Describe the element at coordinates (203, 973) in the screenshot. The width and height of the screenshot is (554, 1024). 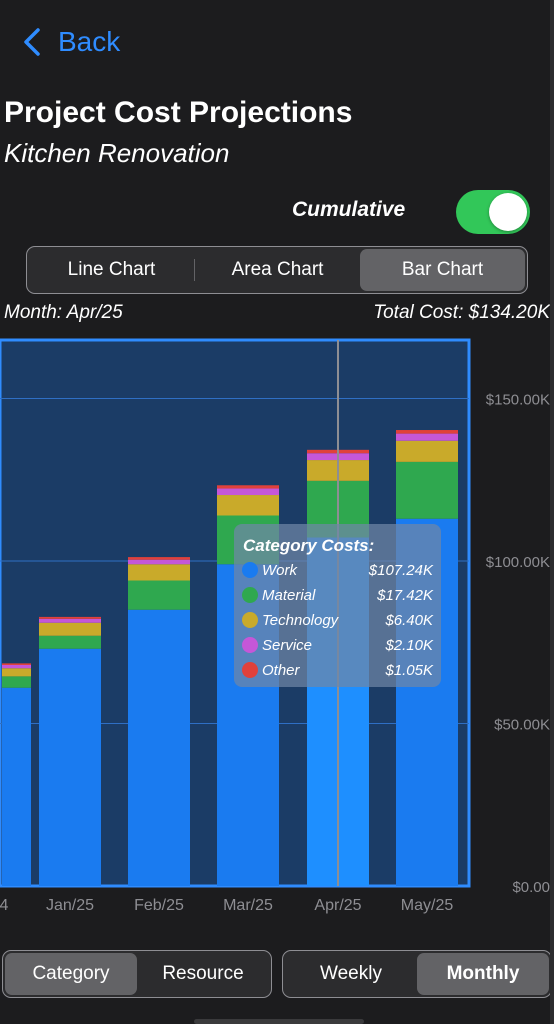
I see `tab-resource: Resource` at that location.